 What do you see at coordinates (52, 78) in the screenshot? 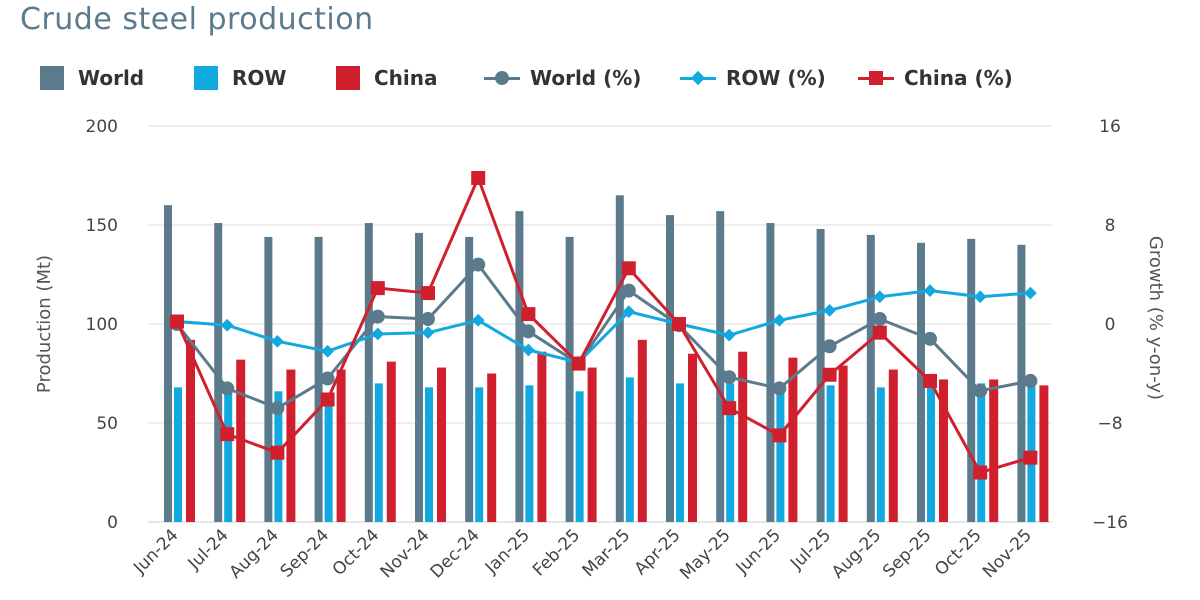
I see `legend-swatch-world` at bounding box center [52, 78].